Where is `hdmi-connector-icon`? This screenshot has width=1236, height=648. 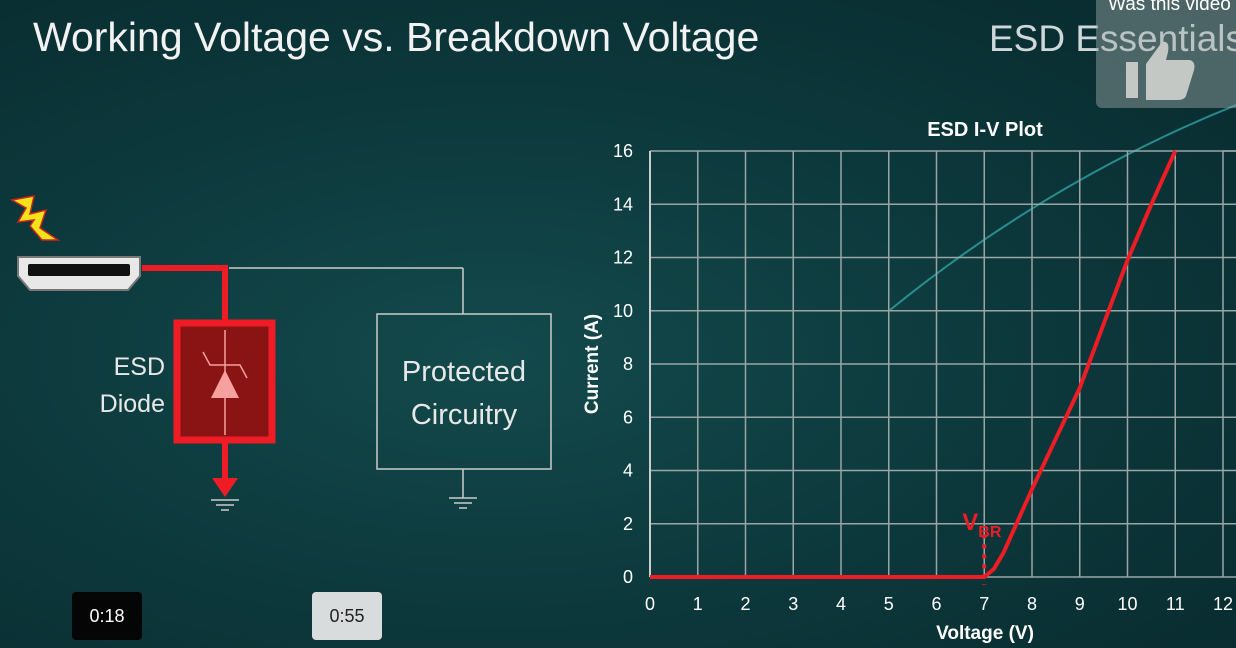 hdmi-connector-icon is located at coordinates (79, 273).